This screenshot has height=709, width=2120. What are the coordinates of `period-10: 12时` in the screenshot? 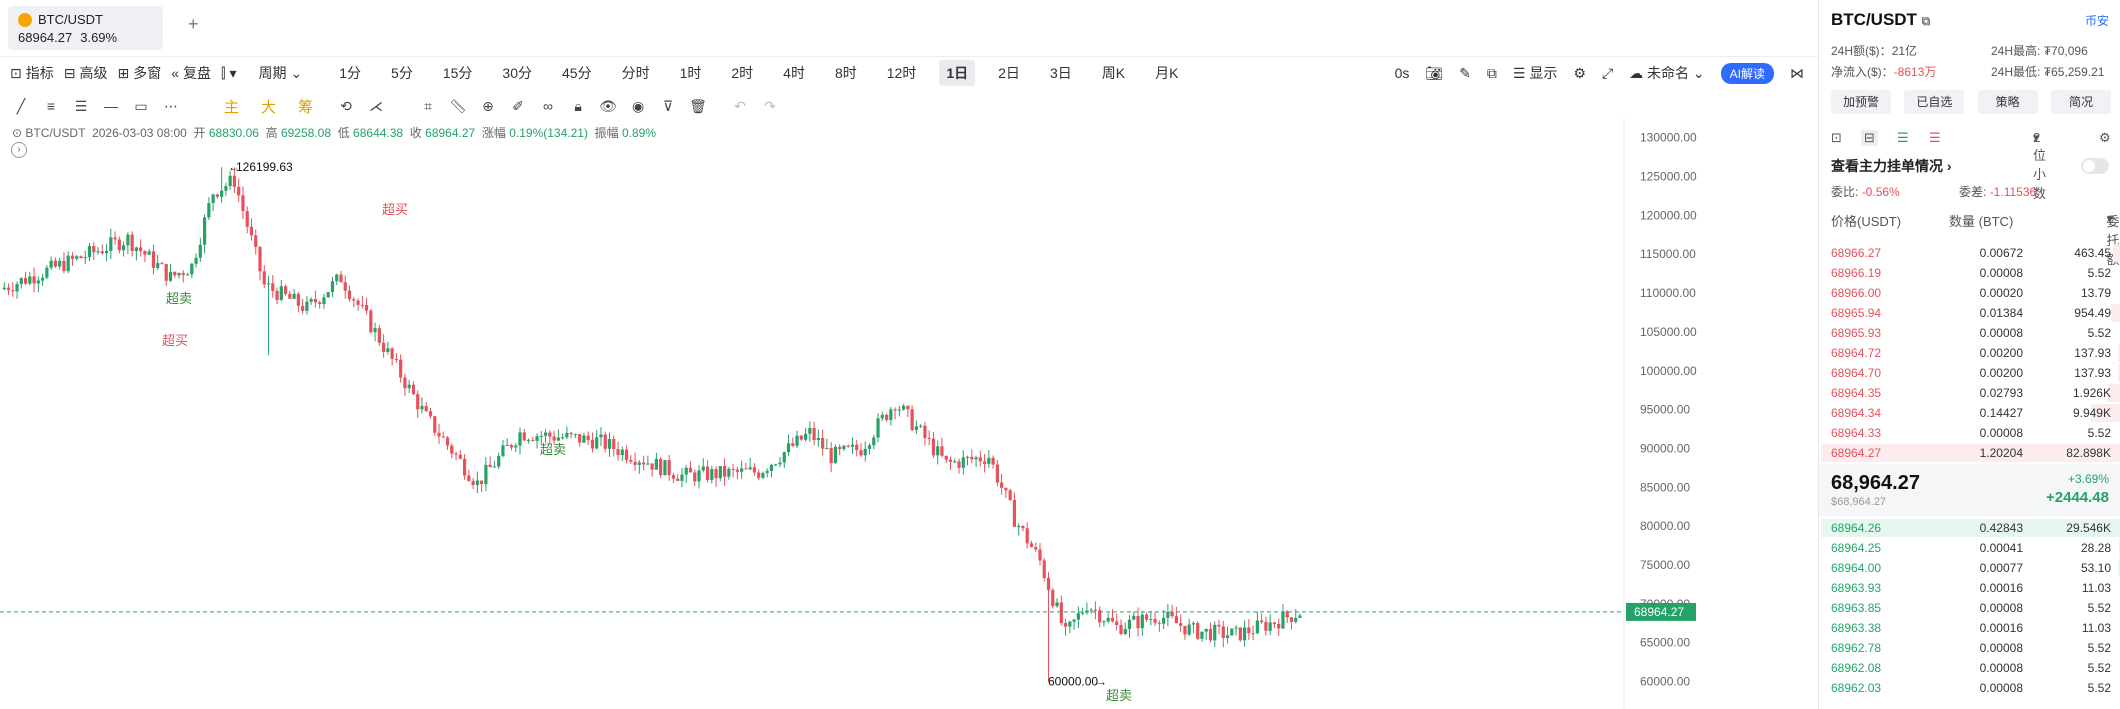 It's located at (901, 73).